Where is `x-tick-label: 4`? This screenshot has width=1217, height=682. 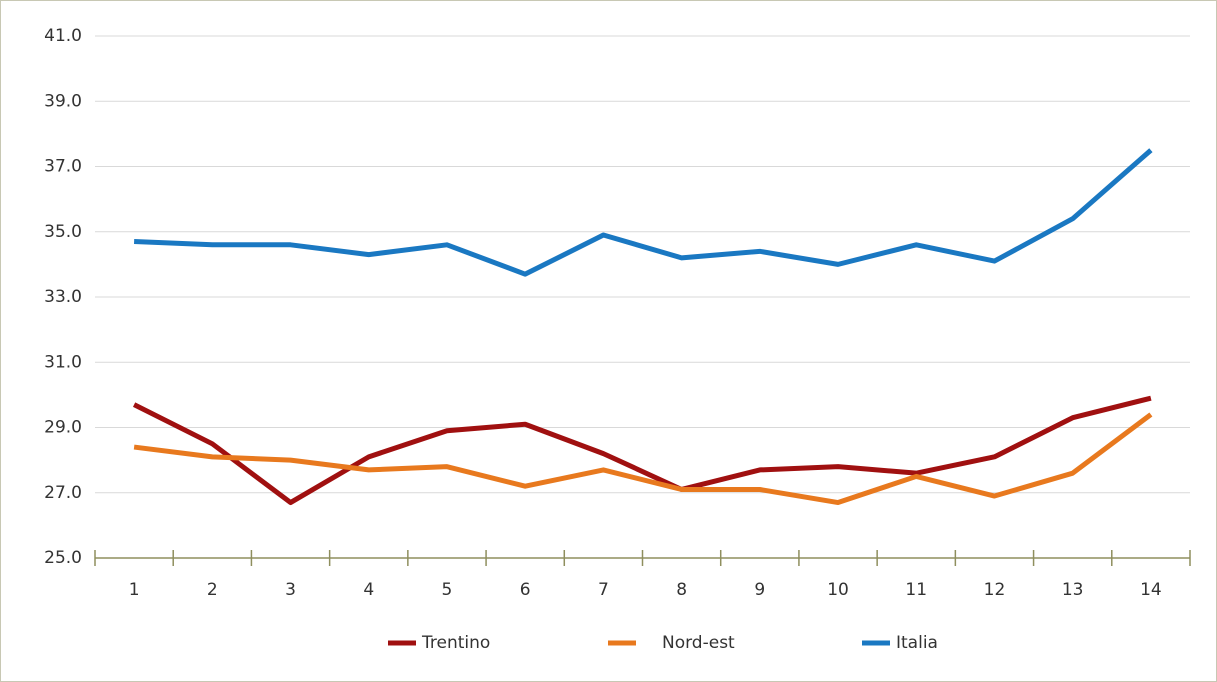
x-tick-label: 4 is located at coordinates (368, 590).